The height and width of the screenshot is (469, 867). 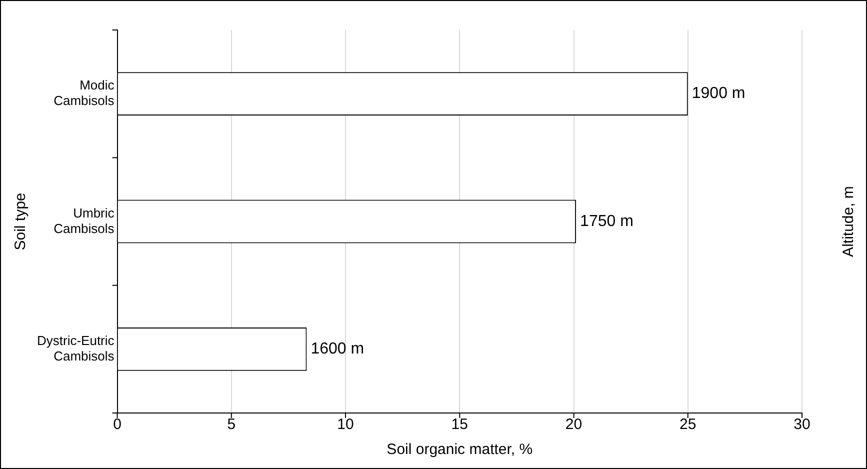 I want to click on x-tick-label: 10, so click(x=345, y=425).